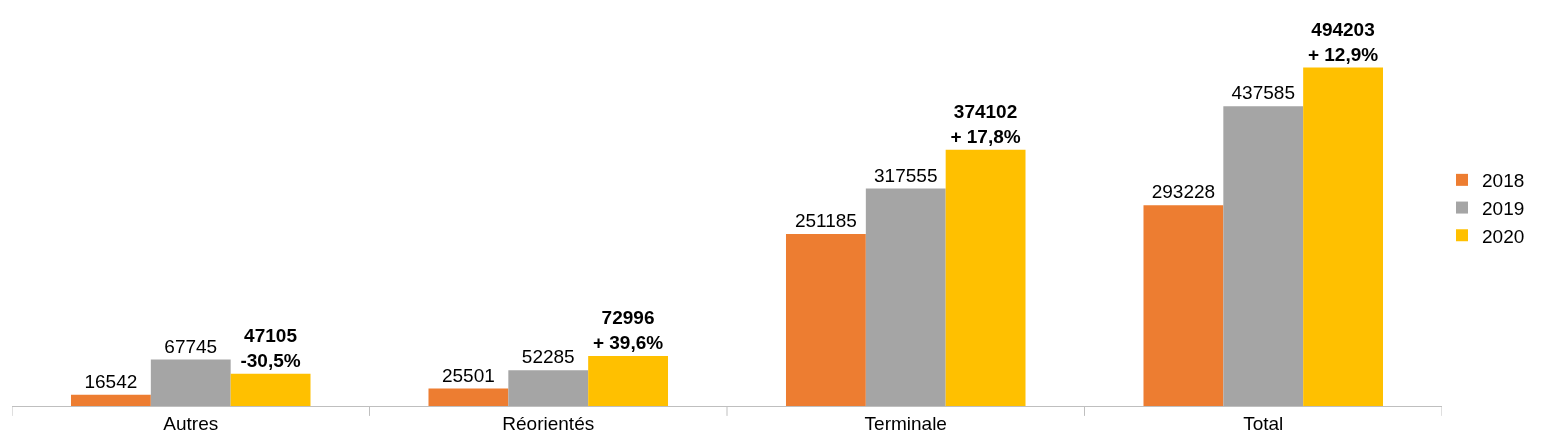  Describe the element at coordinates (1263, 93) in the screenshot. I see `data-label: 437585` at that location.